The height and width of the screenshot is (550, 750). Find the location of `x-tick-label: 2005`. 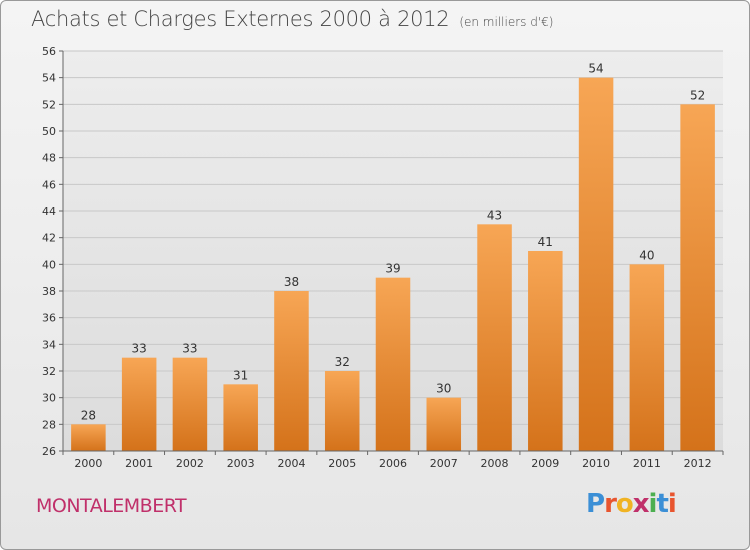

x-tick-label: 2005 is located at coordinates (342, 463).